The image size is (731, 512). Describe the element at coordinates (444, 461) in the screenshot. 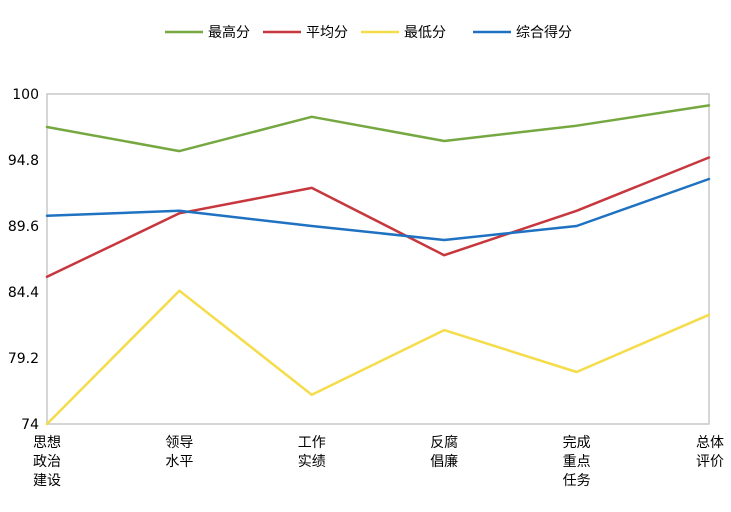

I see `x-tick-label: 倡廉` at that location.